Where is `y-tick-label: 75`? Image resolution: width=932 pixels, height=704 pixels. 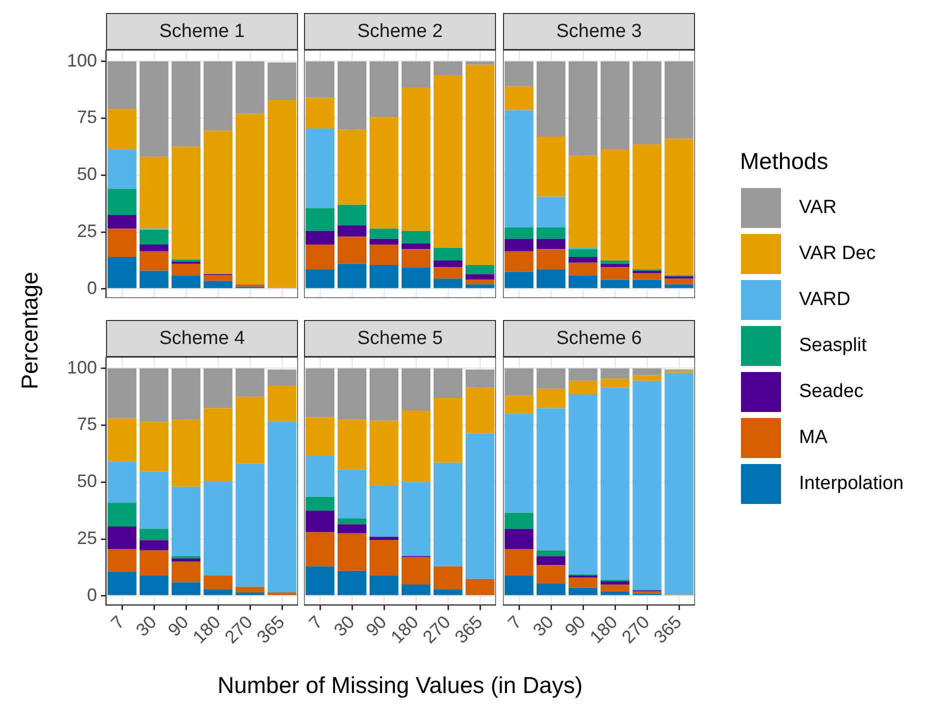
y-tick-label: 75 is located at coordinates (86, 117).